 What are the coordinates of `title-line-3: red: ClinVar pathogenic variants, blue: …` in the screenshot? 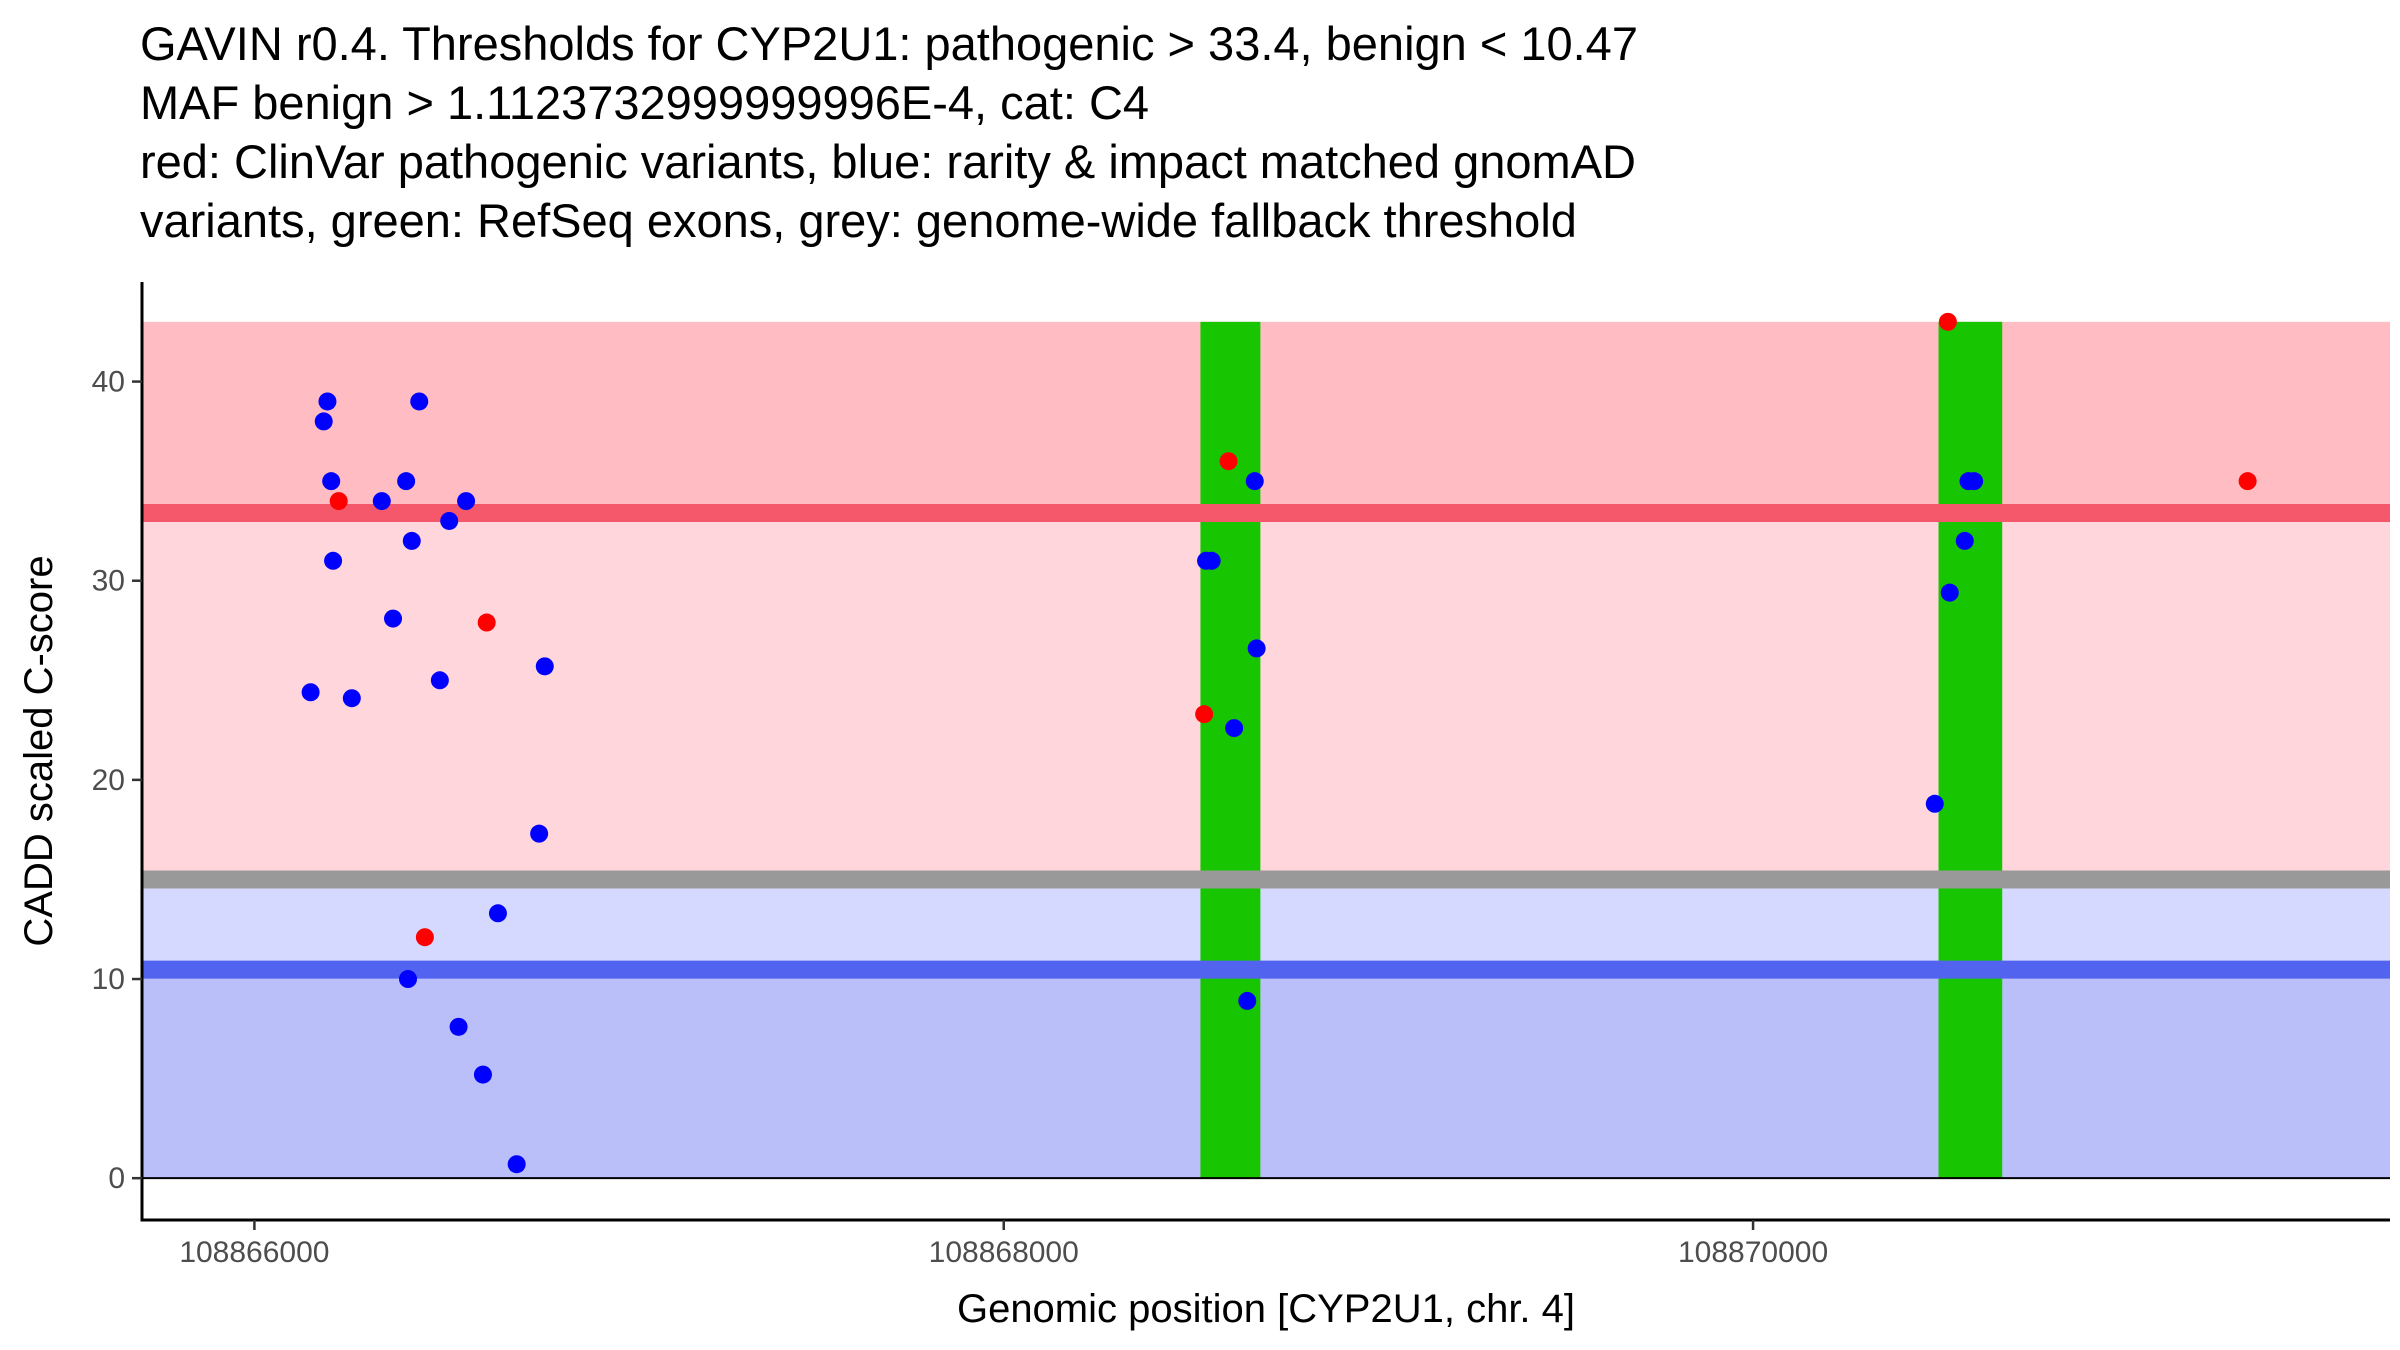 It's located at (888, 161).